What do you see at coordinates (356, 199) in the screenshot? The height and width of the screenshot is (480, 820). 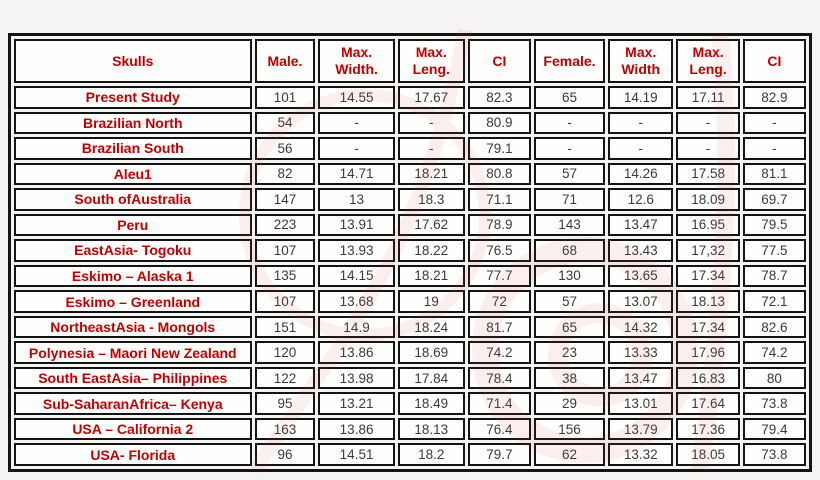 I see `table-cell: 13` at bounding box center [356, 199].